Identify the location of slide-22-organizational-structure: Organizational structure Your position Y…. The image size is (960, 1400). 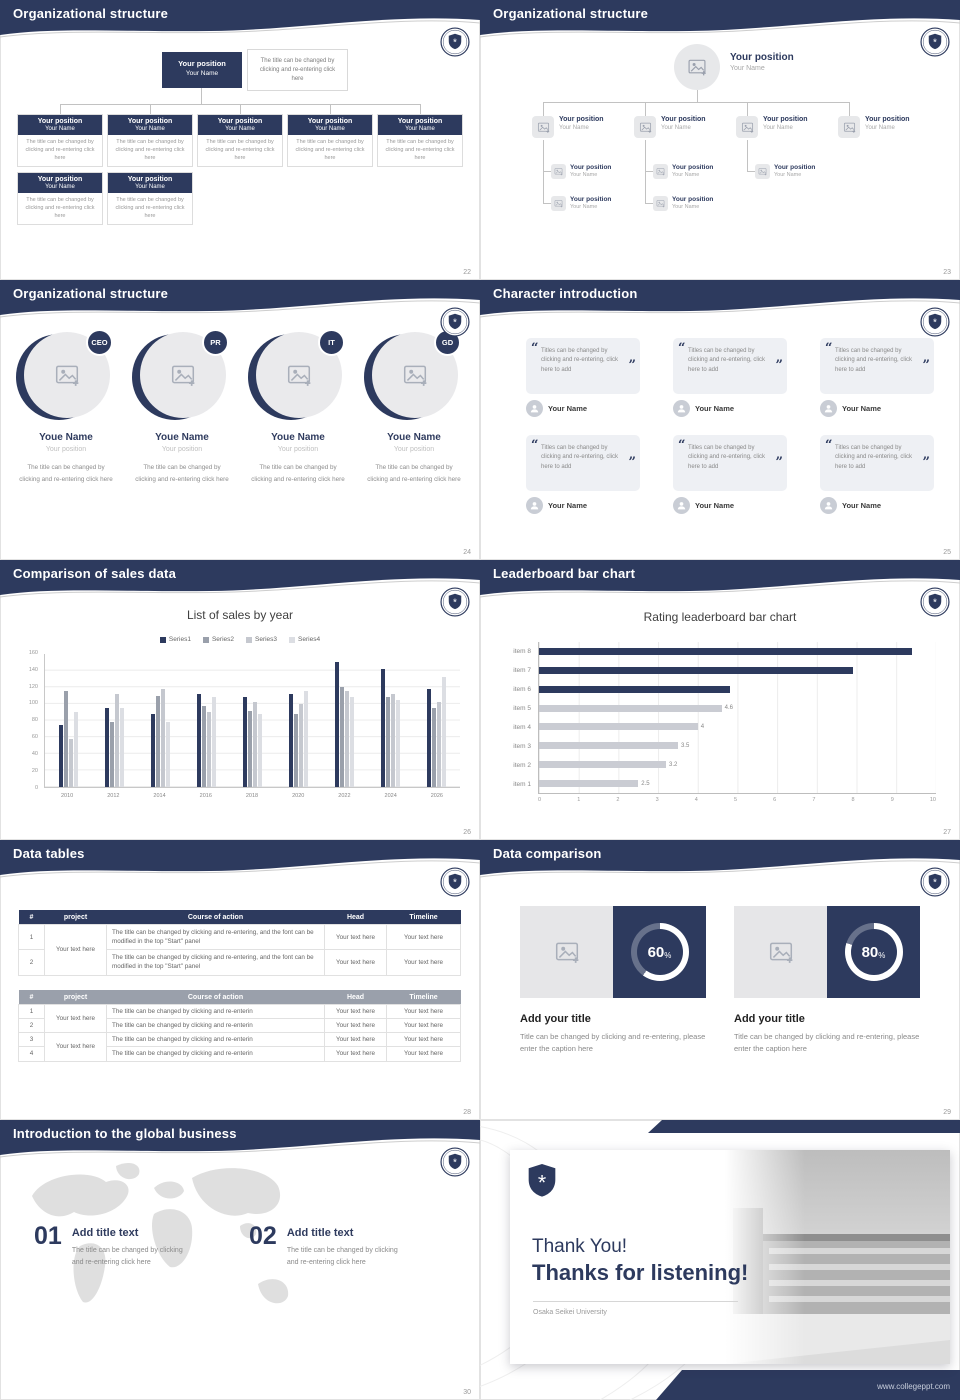
(240, 140).